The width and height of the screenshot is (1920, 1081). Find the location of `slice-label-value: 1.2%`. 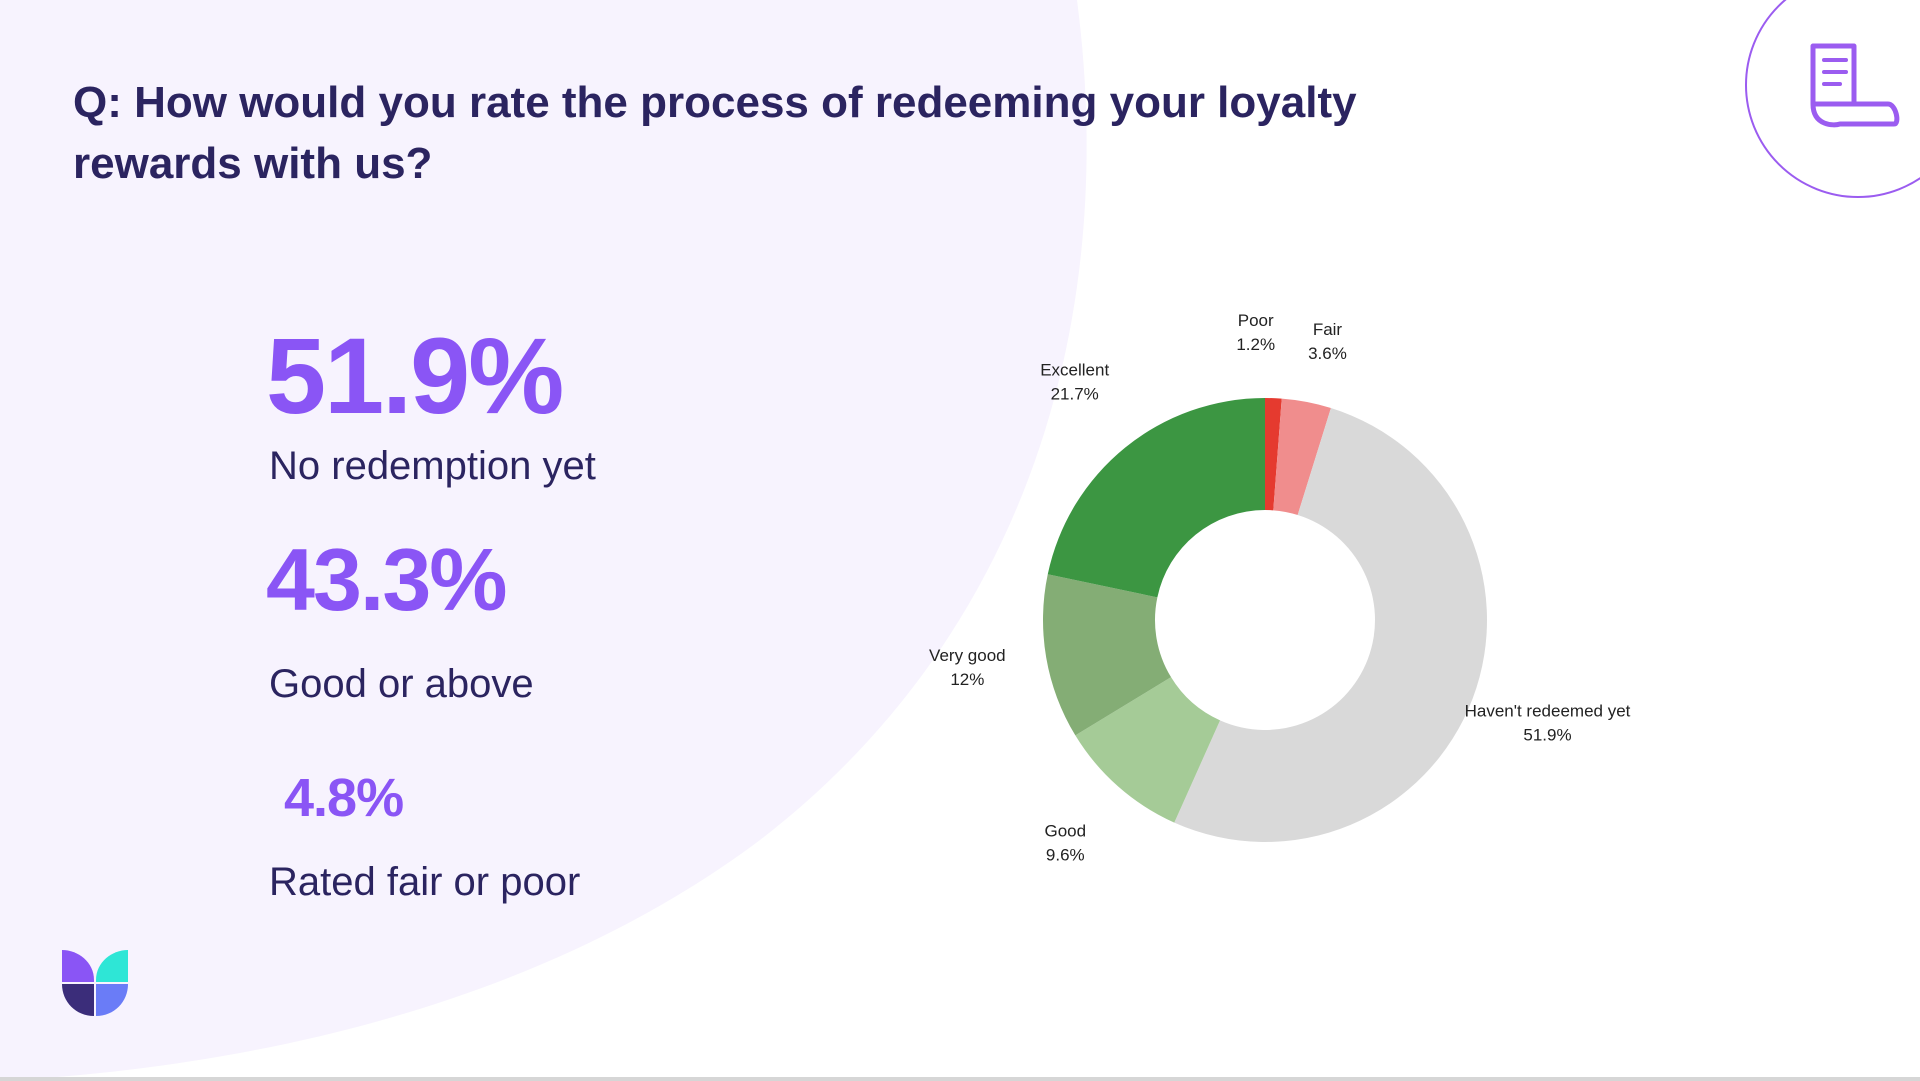

slice-label-value: 1.2% is located at coordinates (1255, 344).